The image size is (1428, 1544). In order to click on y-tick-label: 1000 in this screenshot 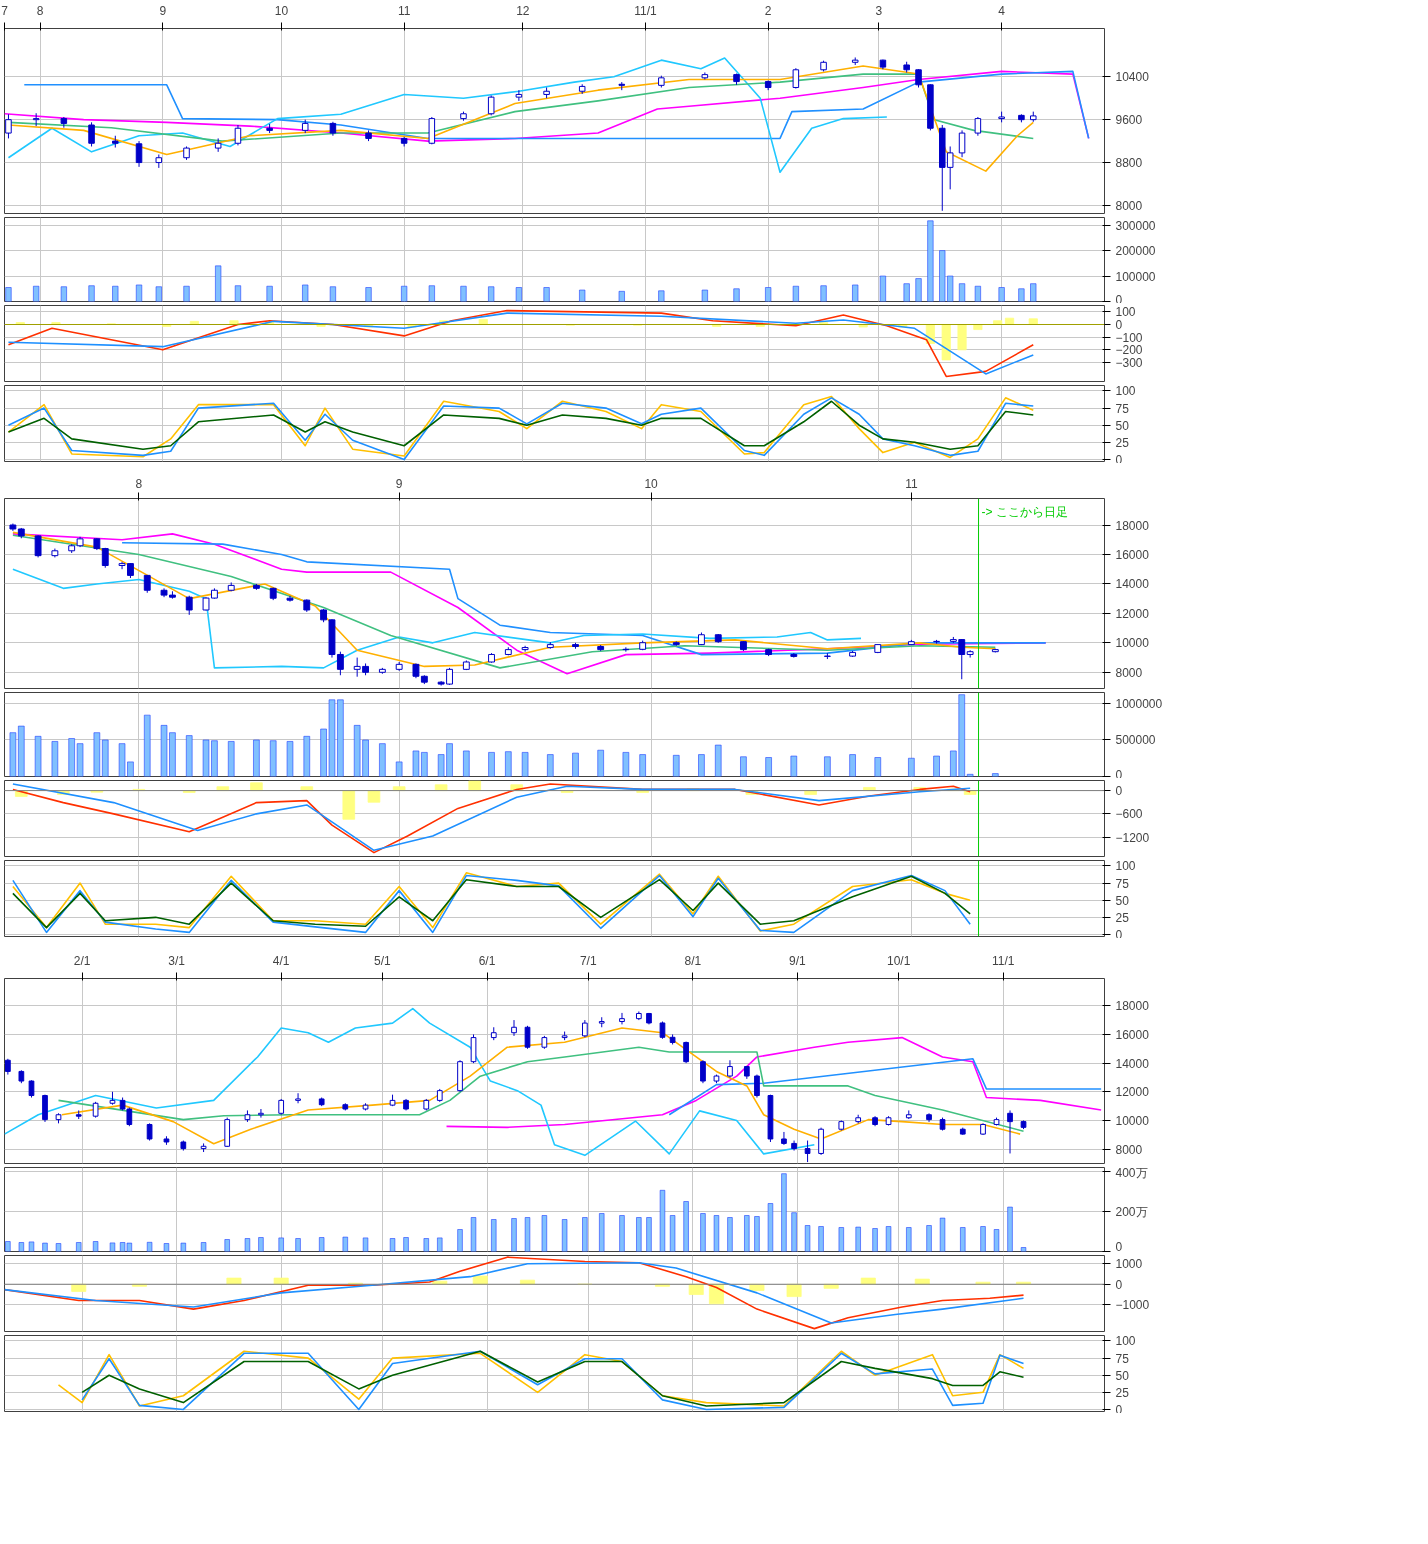, I will do `click(1129, 1264)`.